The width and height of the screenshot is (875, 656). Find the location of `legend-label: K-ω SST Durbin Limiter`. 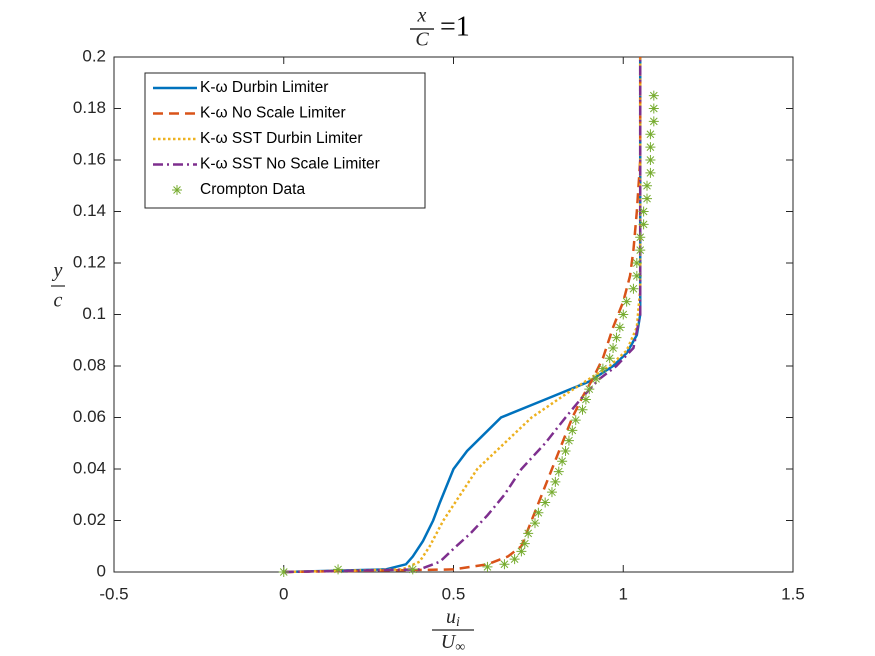

legend-label: K-ω SST Durbin Limiter is located at coordinates (281, 138).